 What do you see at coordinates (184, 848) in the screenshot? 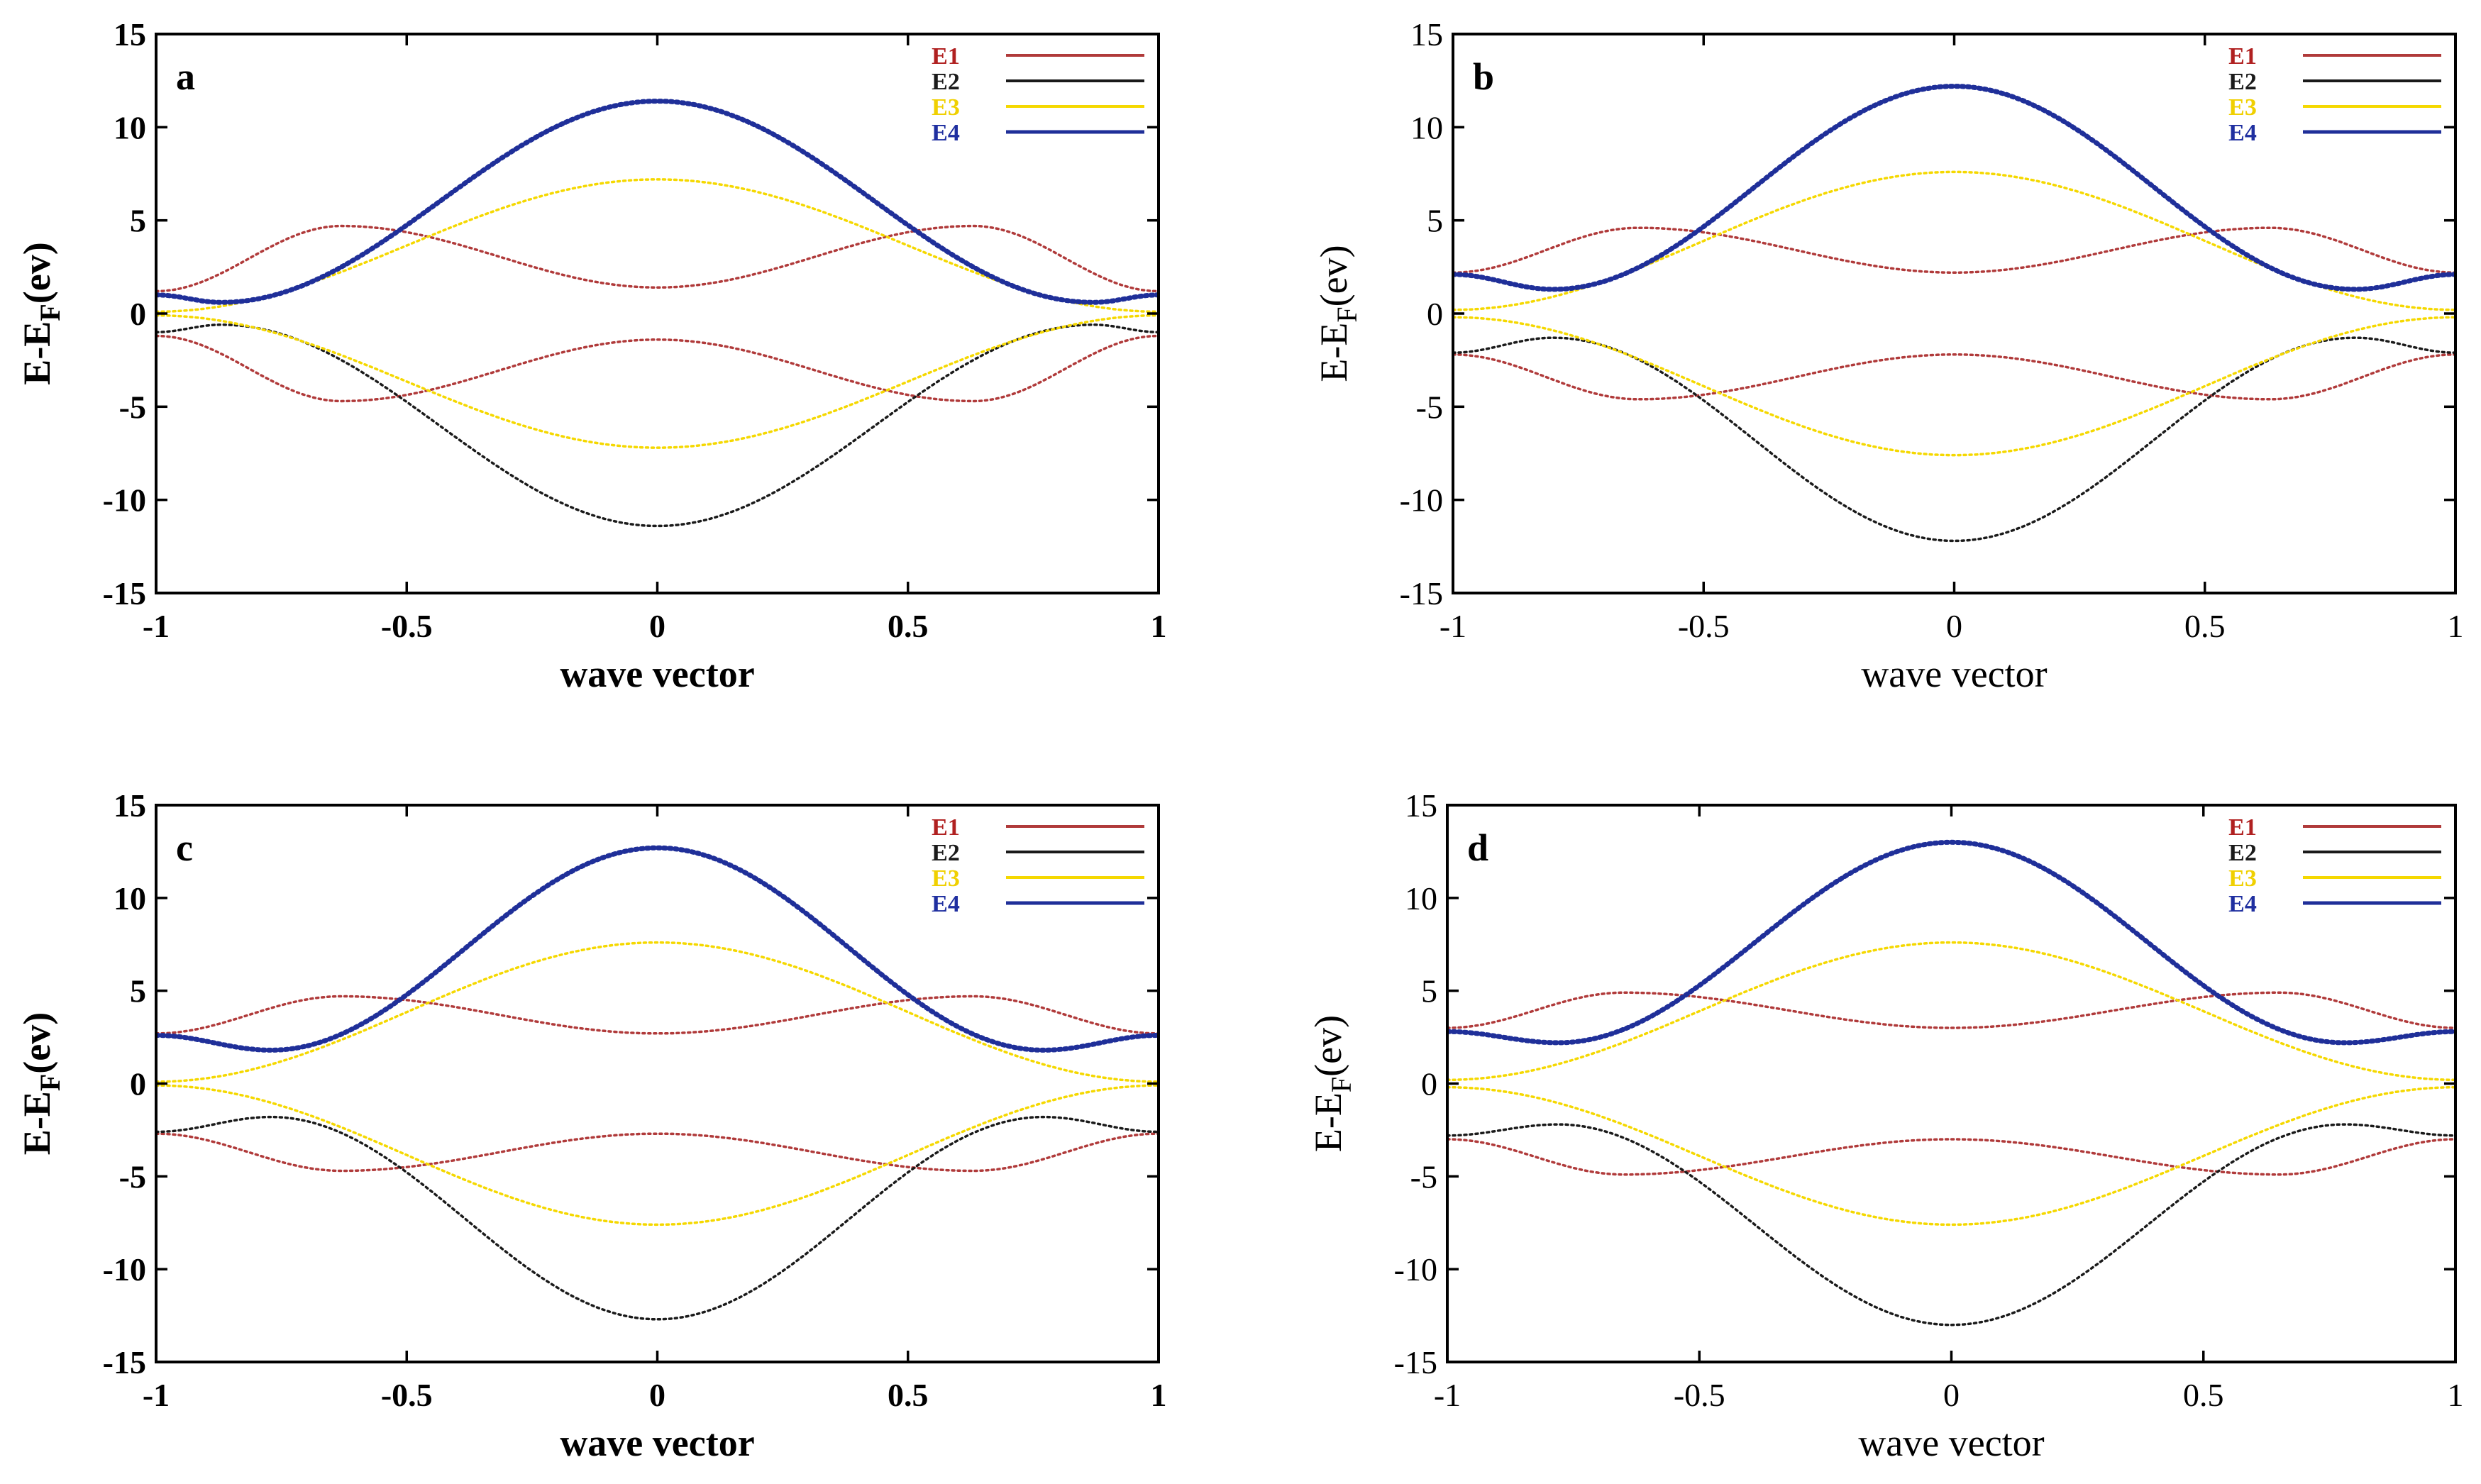
I see `panel-label: c` at bounding box center [184, 848].